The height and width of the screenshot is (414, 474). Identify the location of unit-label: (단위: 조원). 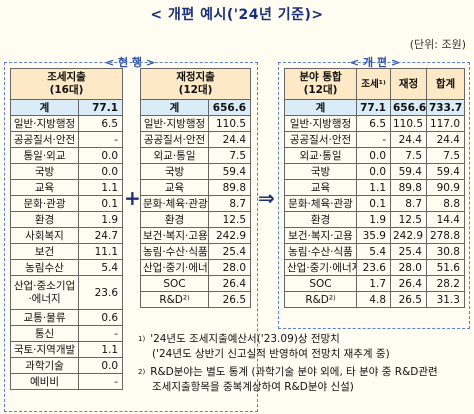
(437, 44).